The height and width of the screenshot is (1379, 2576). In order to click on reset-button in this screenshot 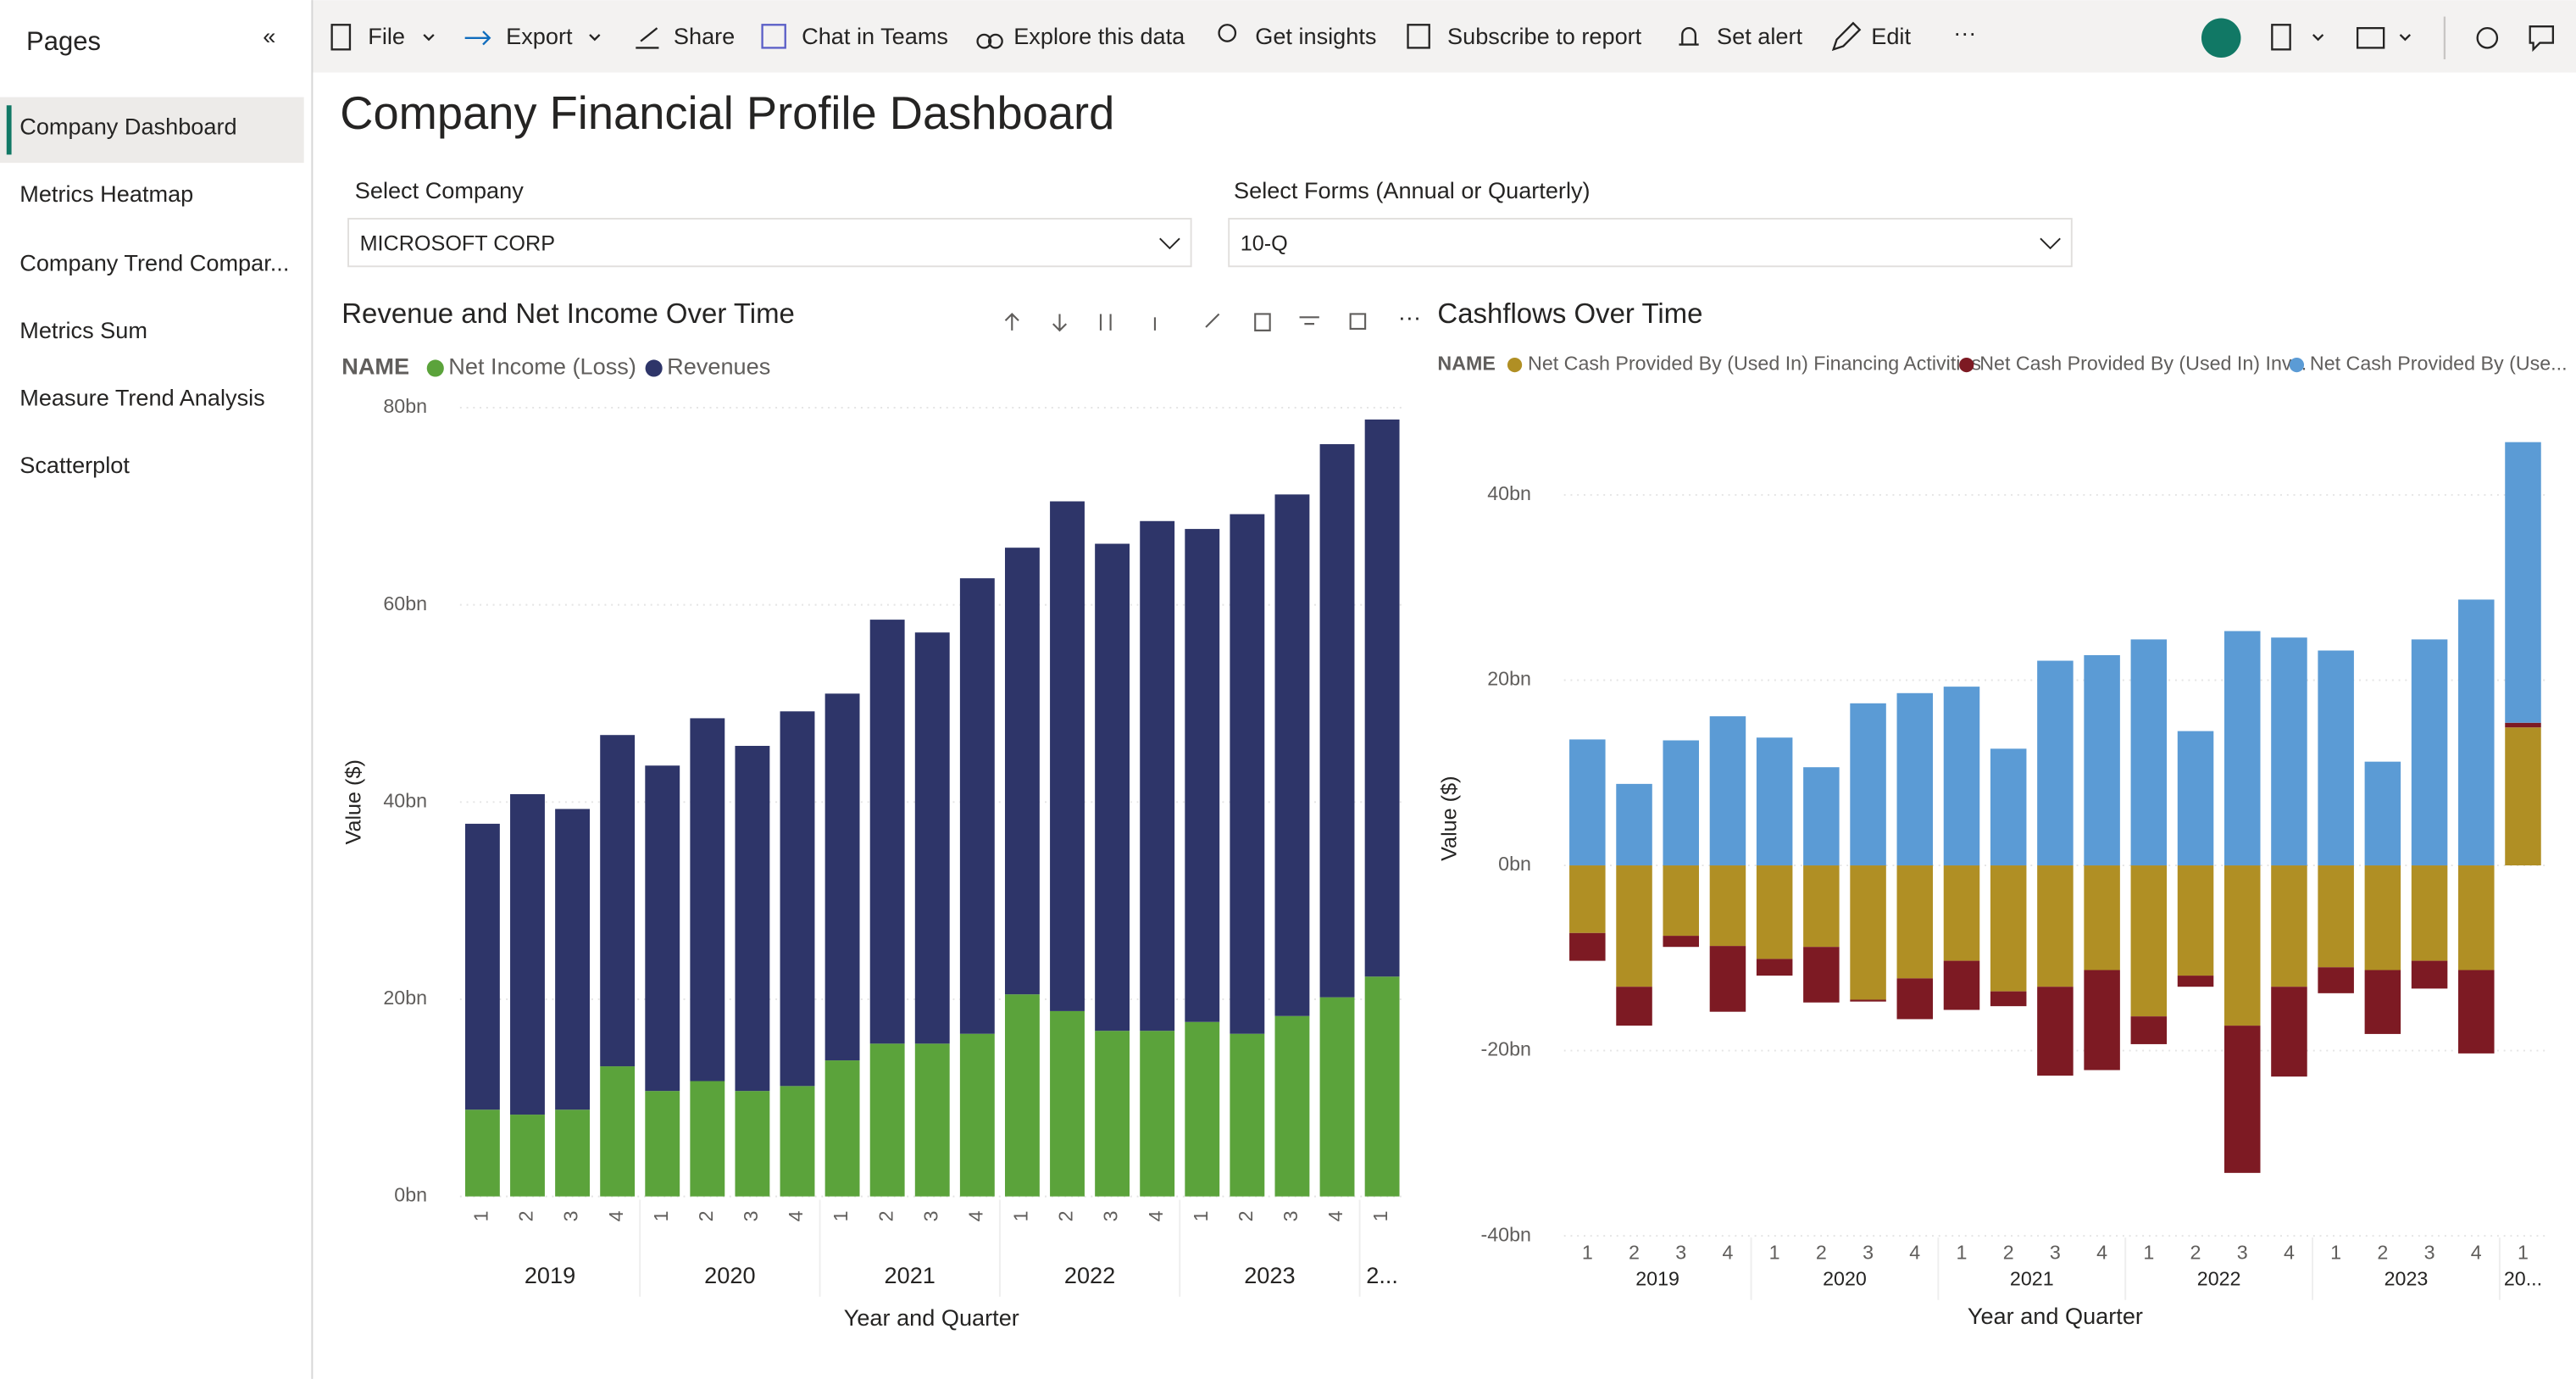, I will do `click(2221, 38)`.